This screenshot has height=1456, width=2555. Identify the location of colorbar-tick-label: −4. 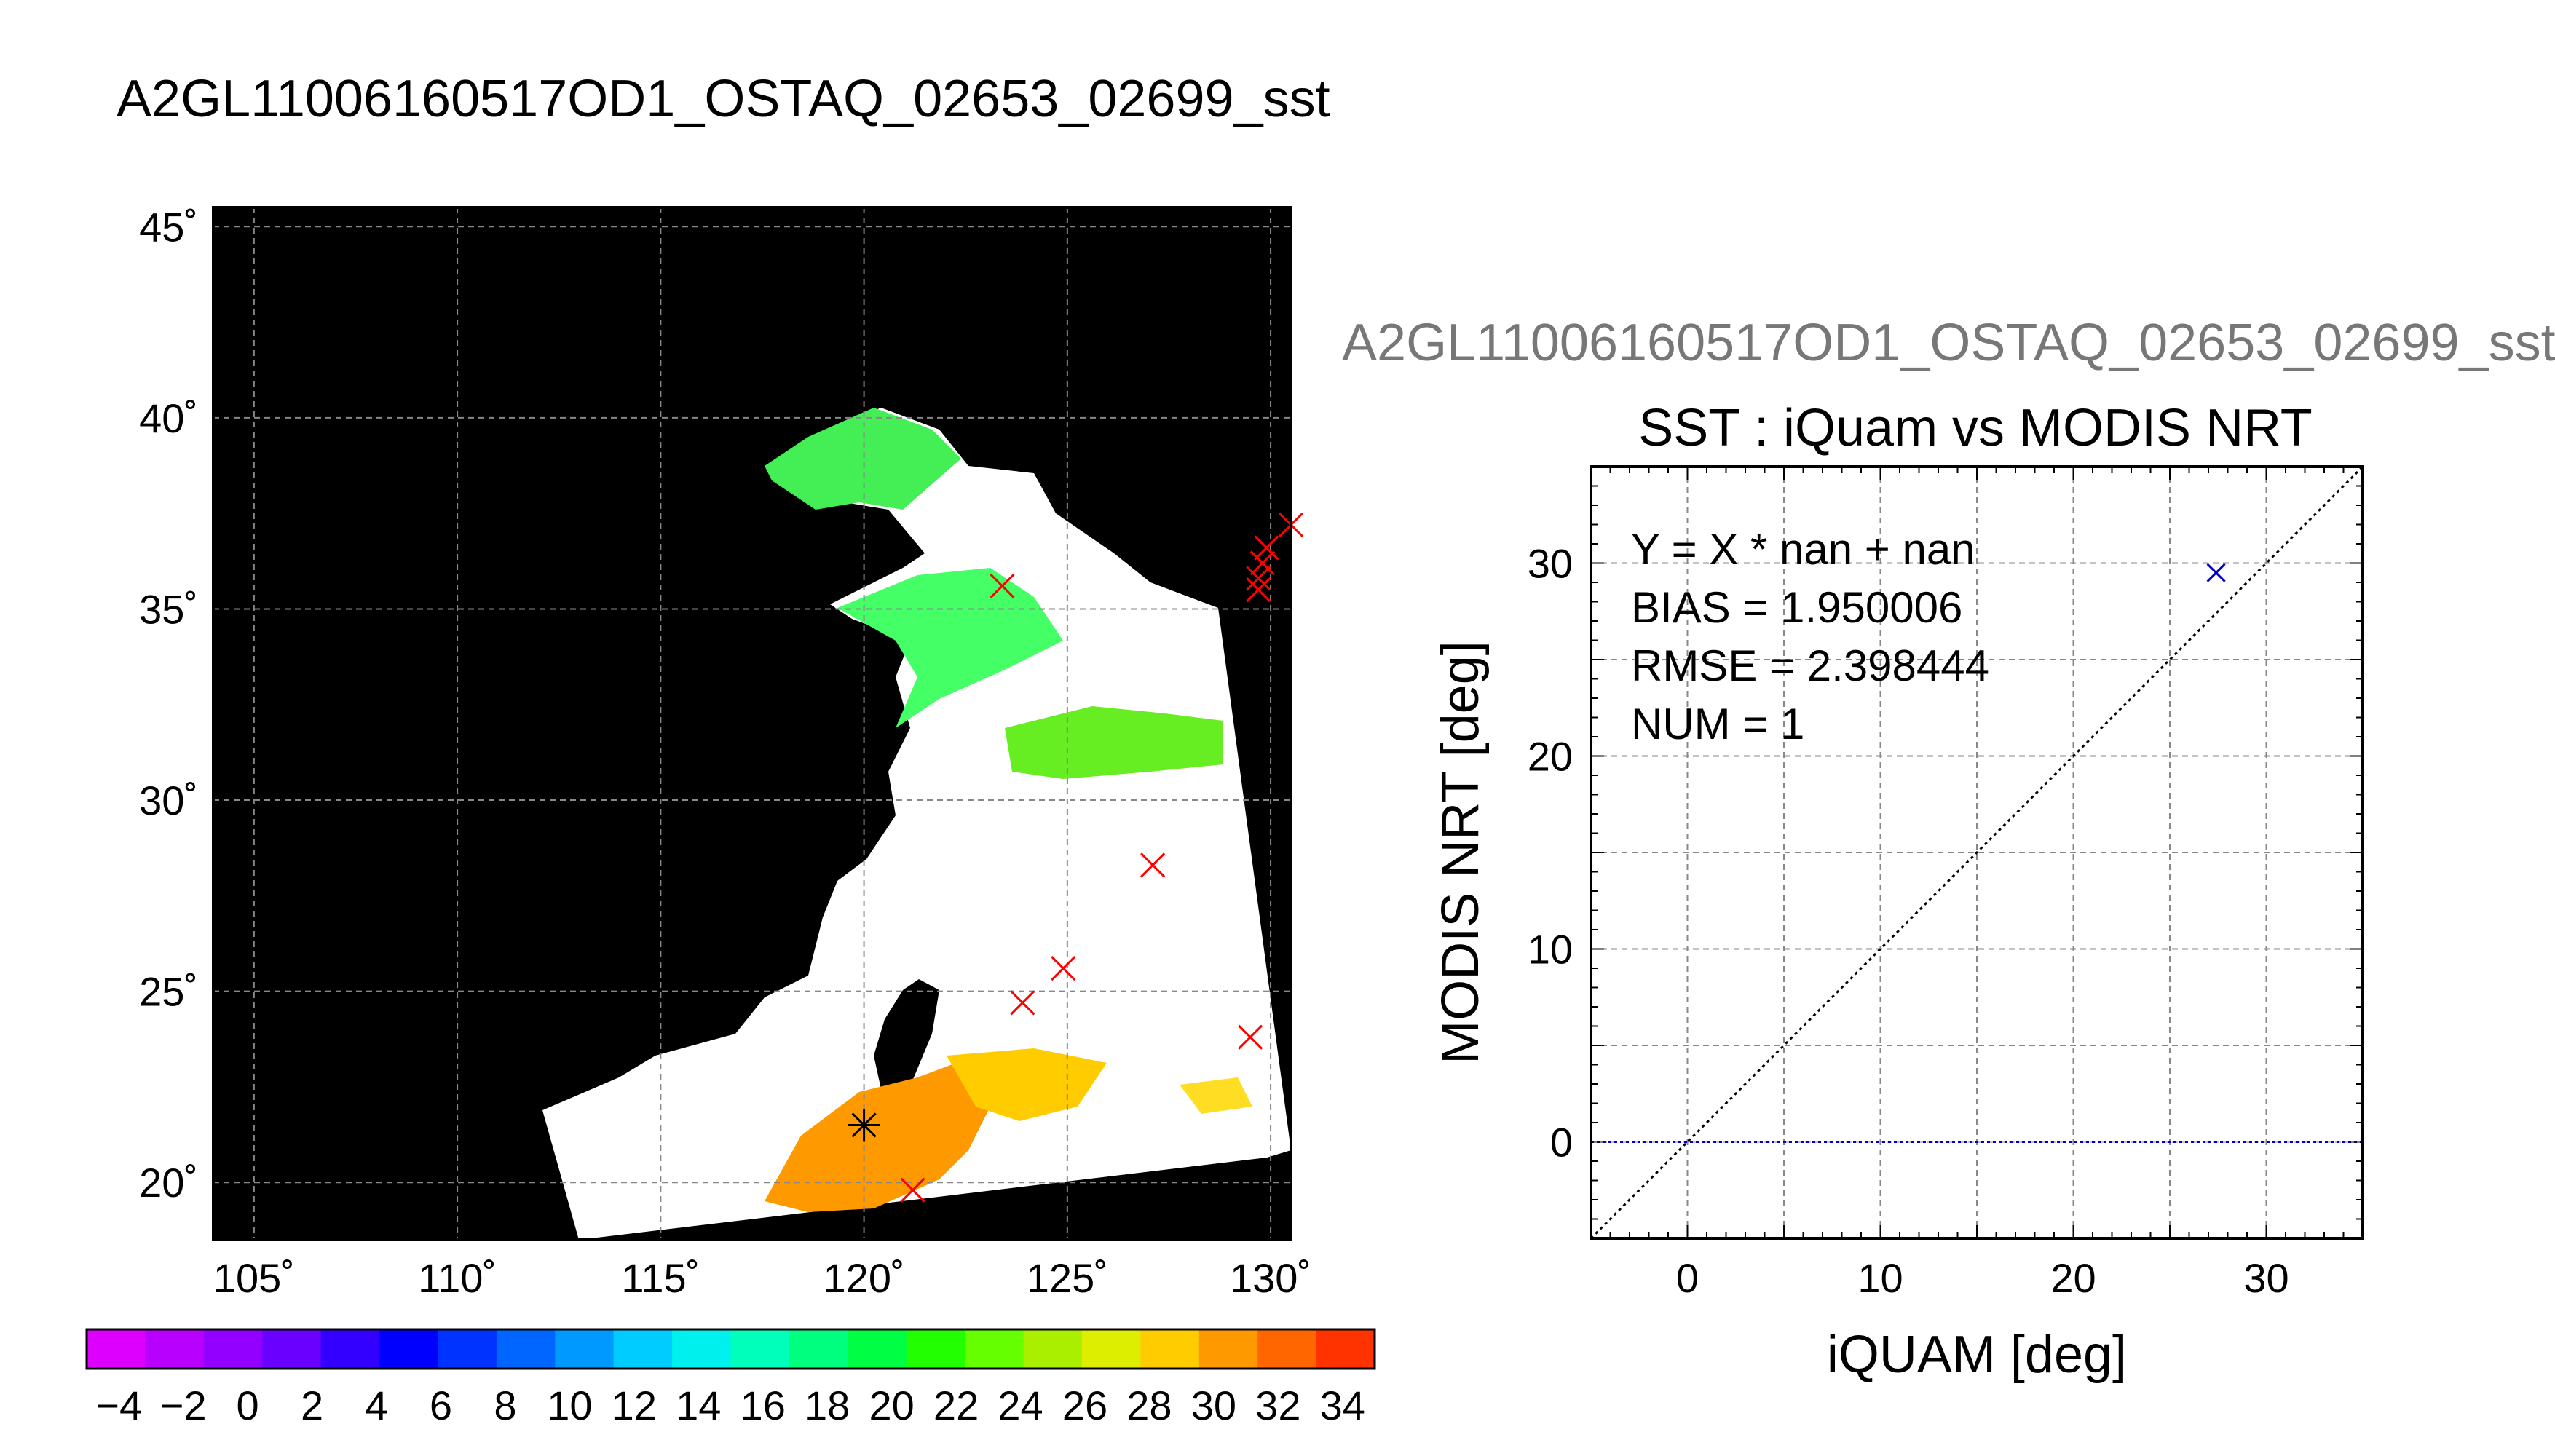
(118, 1405).